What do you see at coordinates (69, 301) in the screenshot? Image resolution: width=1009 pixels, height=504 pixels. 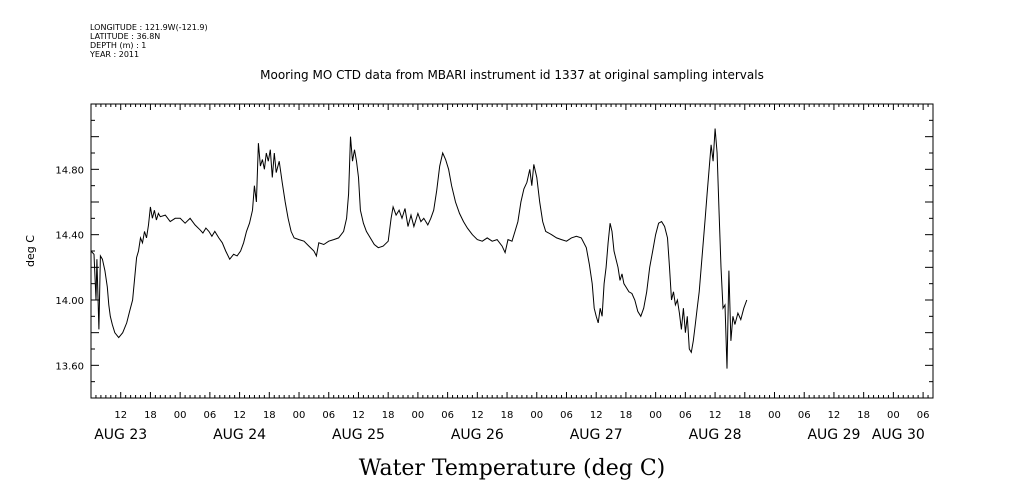 I see `y-tick-label: 14.00` at bounding box center [69, 301].